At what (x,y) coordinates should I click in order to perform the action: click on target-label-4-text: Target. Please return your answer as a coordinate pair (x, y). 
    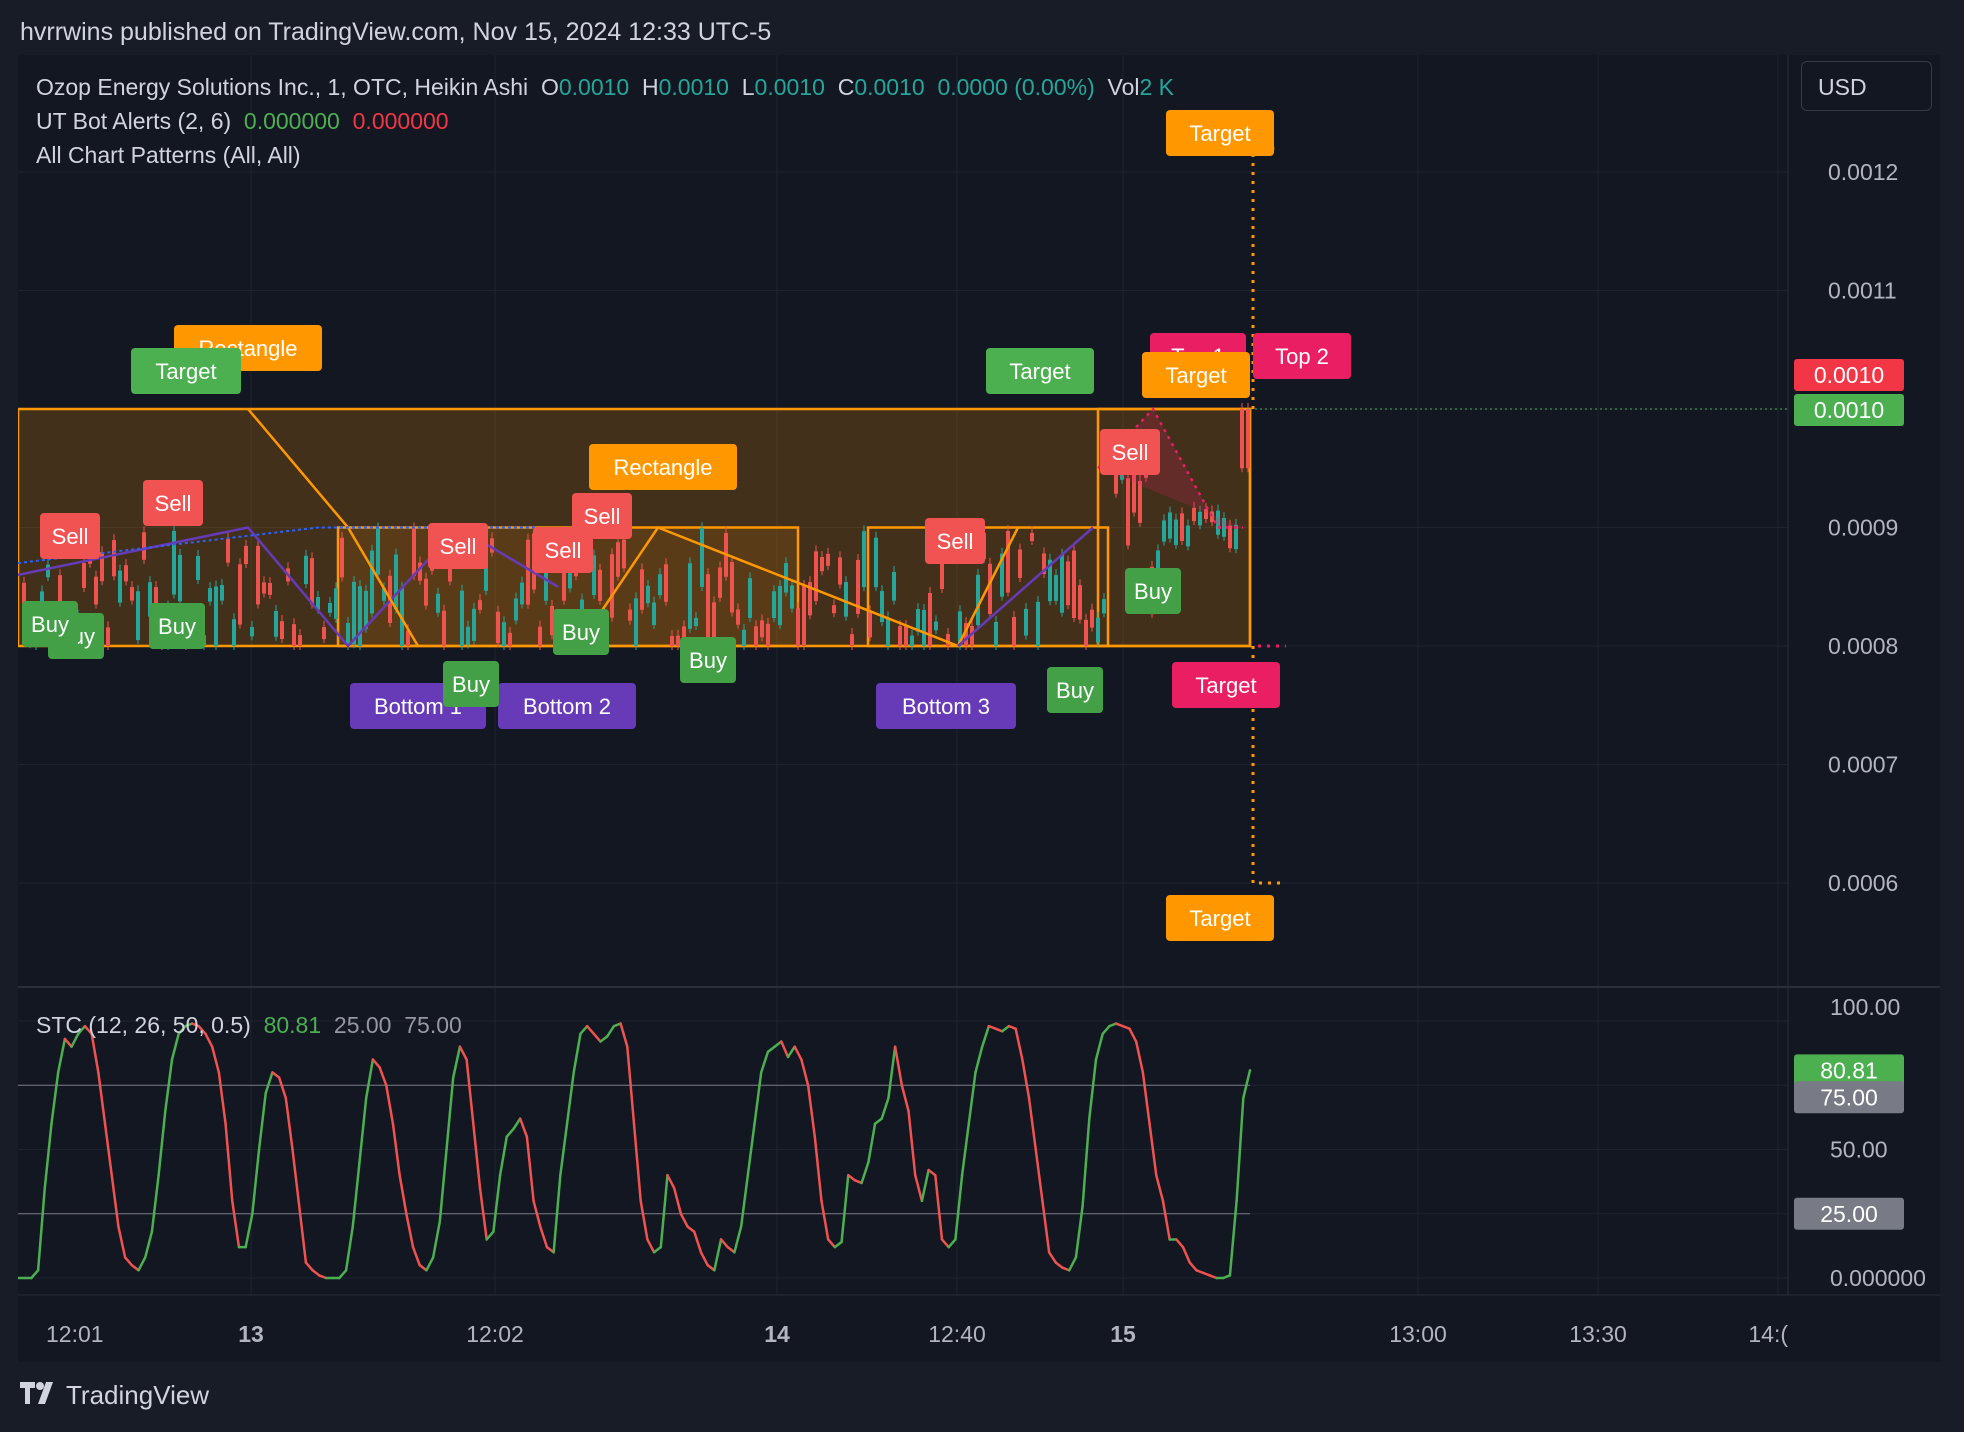
    Looking at the image, I should click on (1219, 133).